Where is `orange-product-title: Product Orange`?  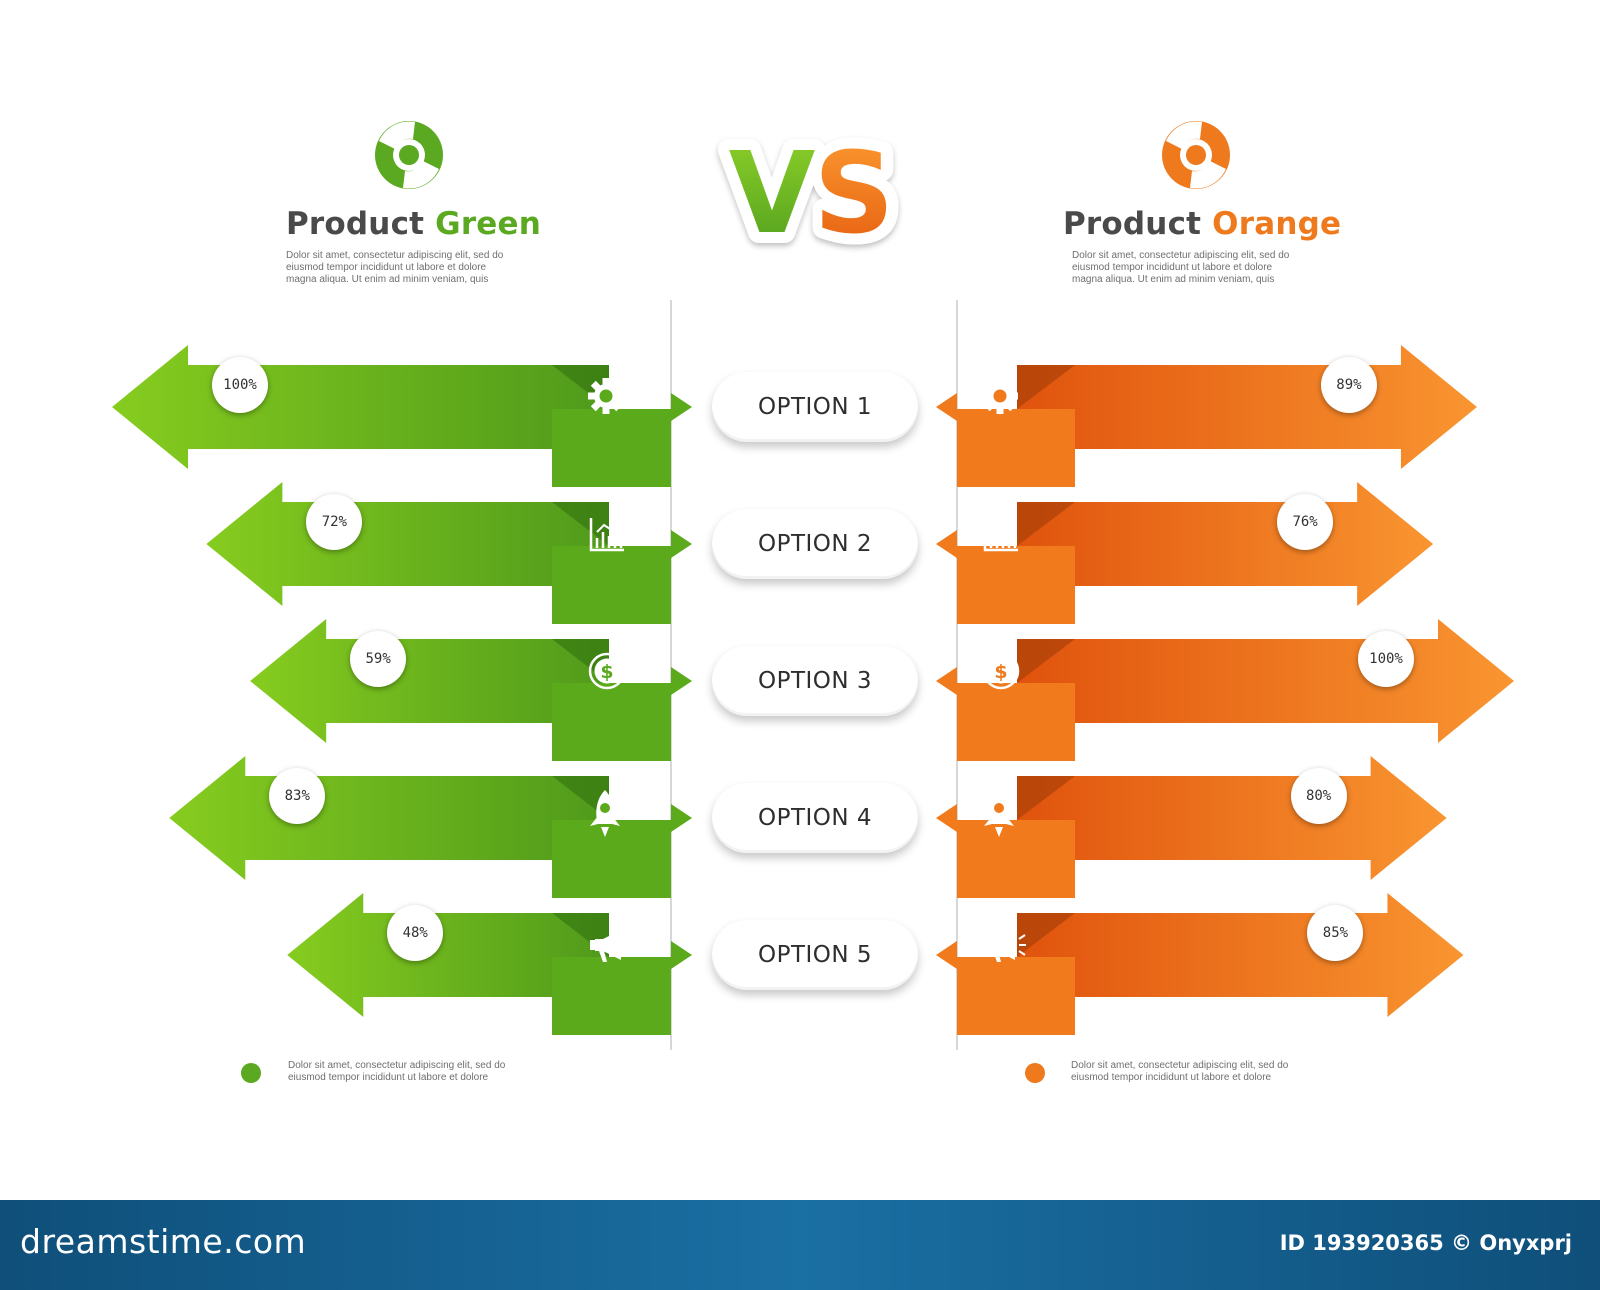 orange-product-title: Product Orange is located at coordinates (1202, 224).